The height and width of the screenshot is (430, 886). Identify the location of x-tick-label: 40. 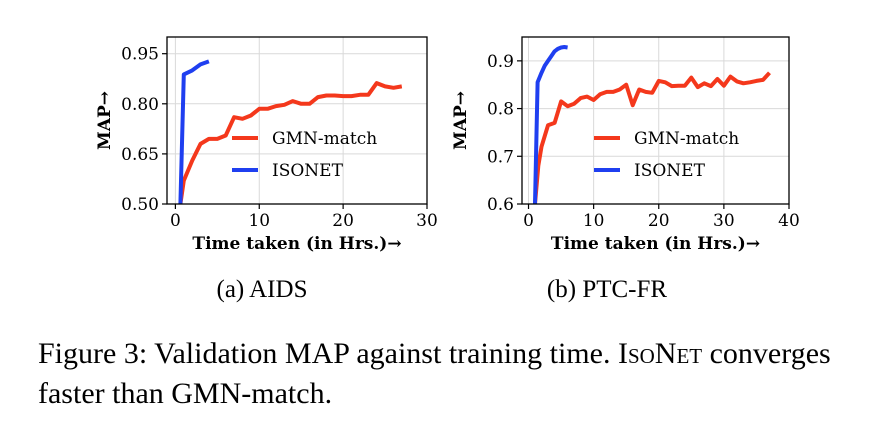
(789, 221).